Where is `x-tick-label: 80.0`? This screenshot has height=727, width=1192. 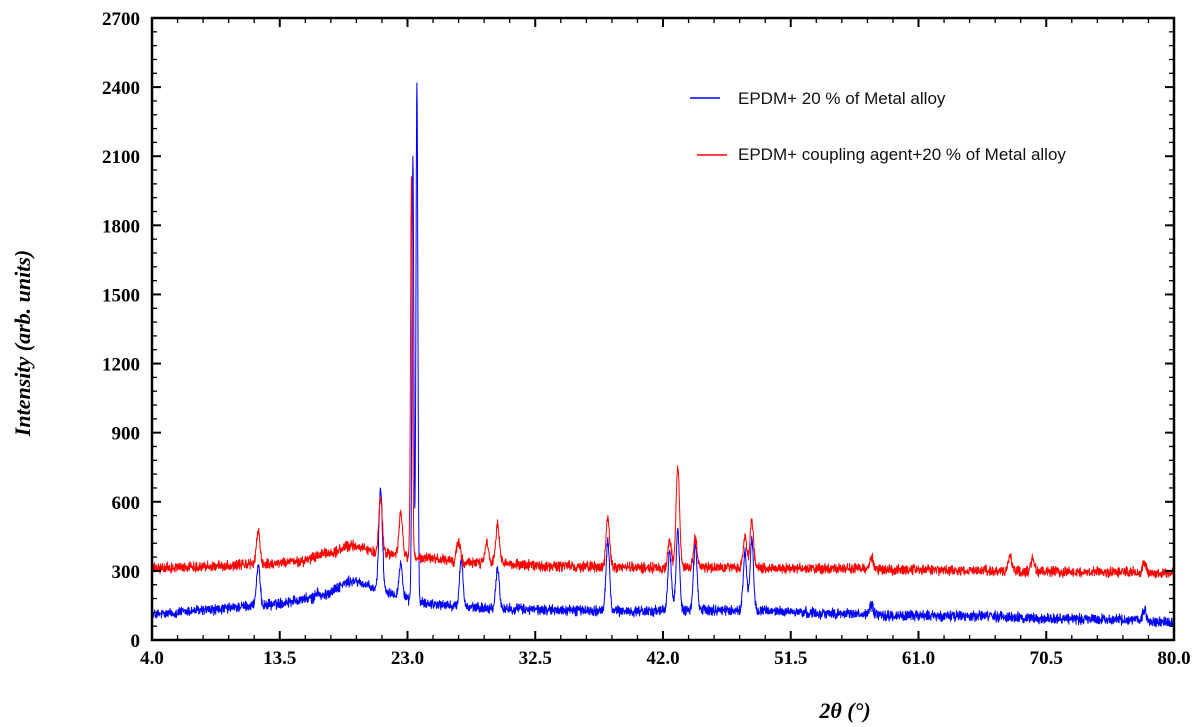 x-tick-label: 80.0 is located at coordinates (1173, 658).